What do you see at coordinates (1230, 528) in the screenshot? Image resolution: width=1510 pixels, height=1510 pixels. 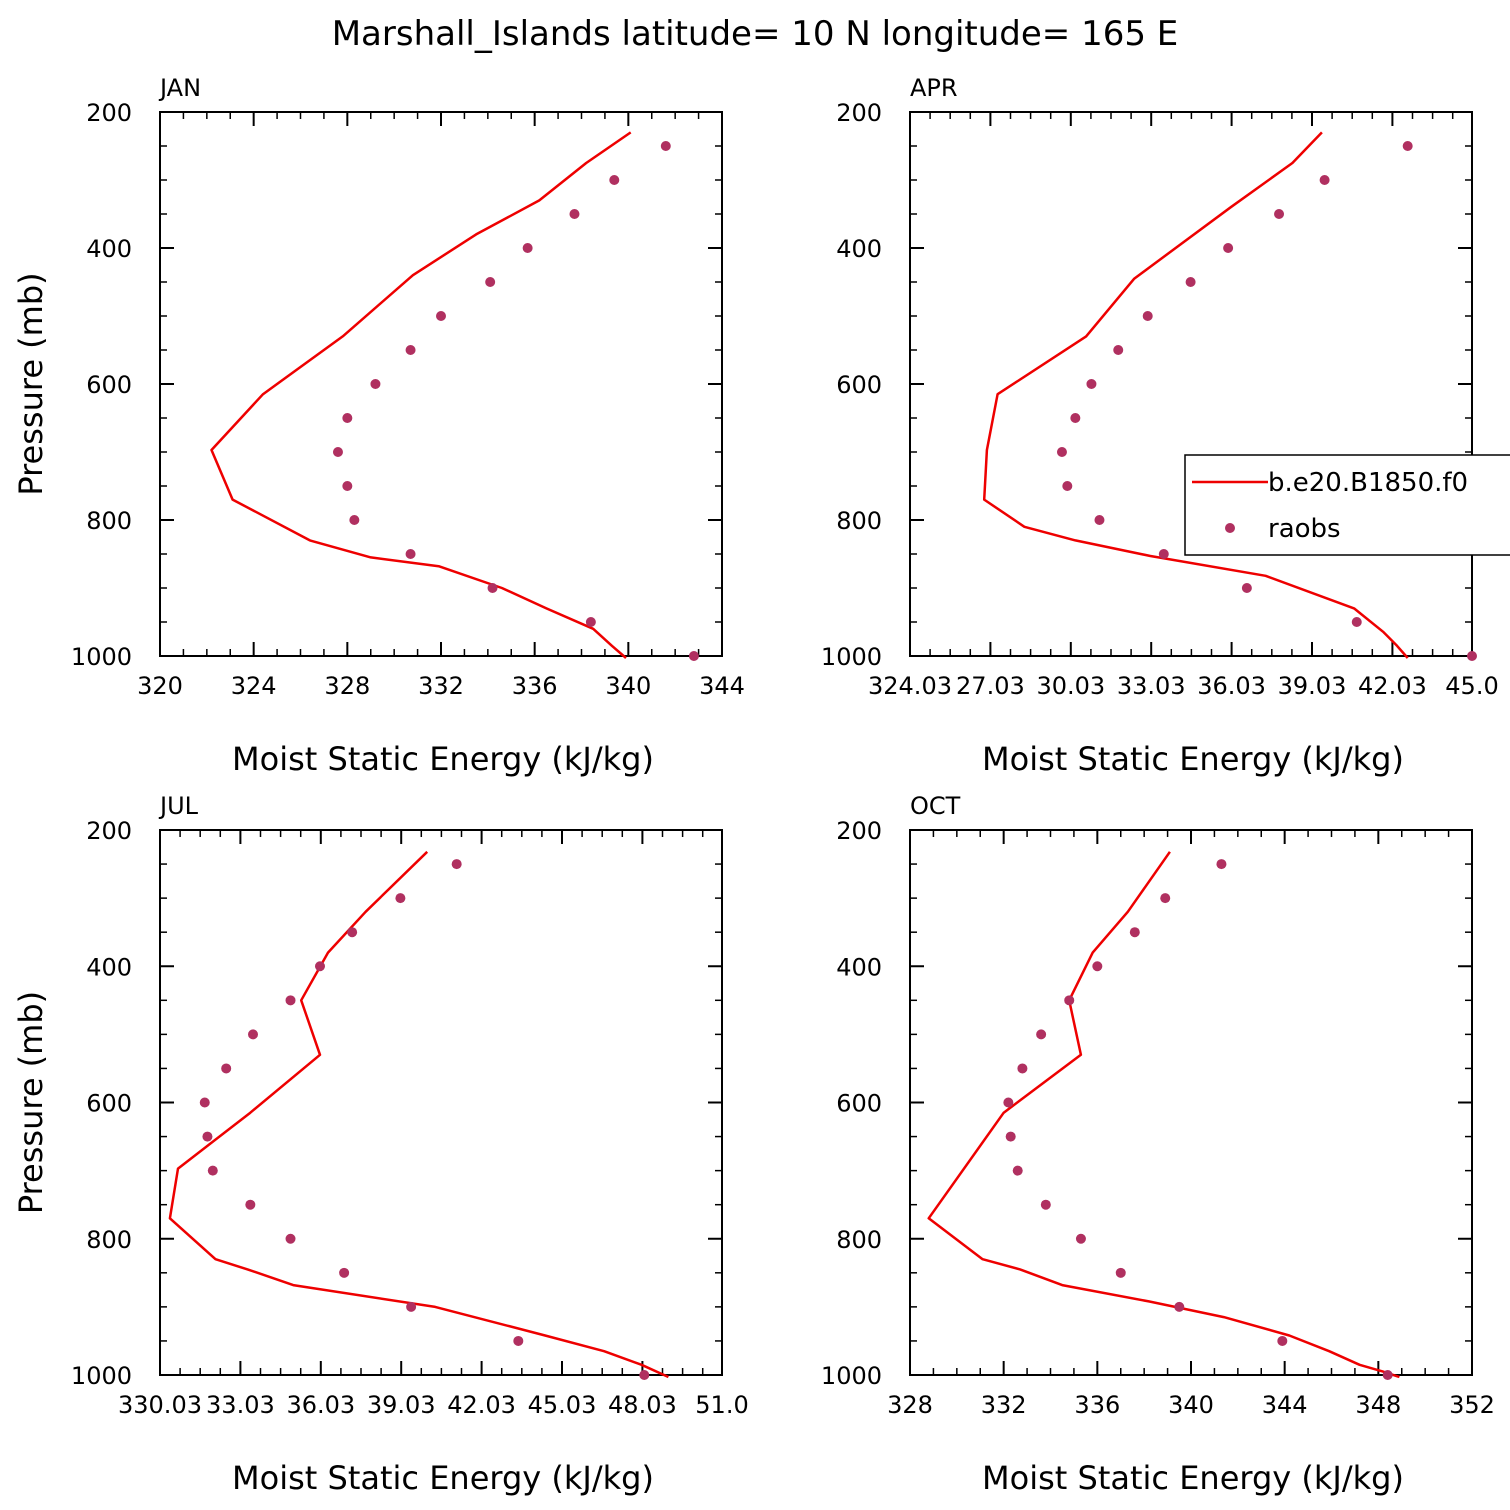 I see `legend-obs-dot` at bounding box center [1230, 528].